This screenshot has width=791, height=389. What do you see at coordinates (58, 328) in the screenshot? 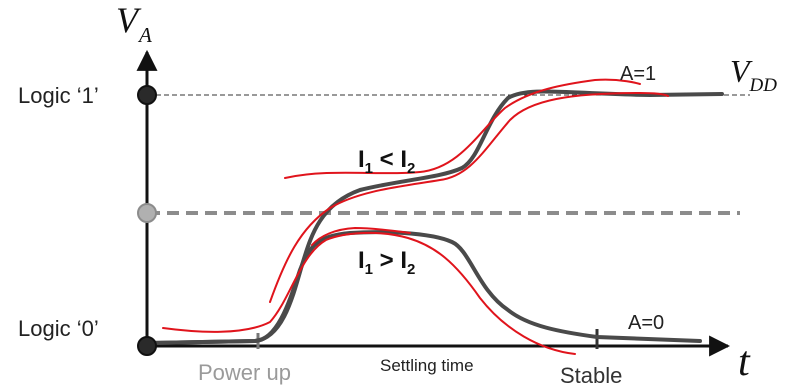
I see `logic0-label: Logic ‘0’` at bounding box center [58, 328].